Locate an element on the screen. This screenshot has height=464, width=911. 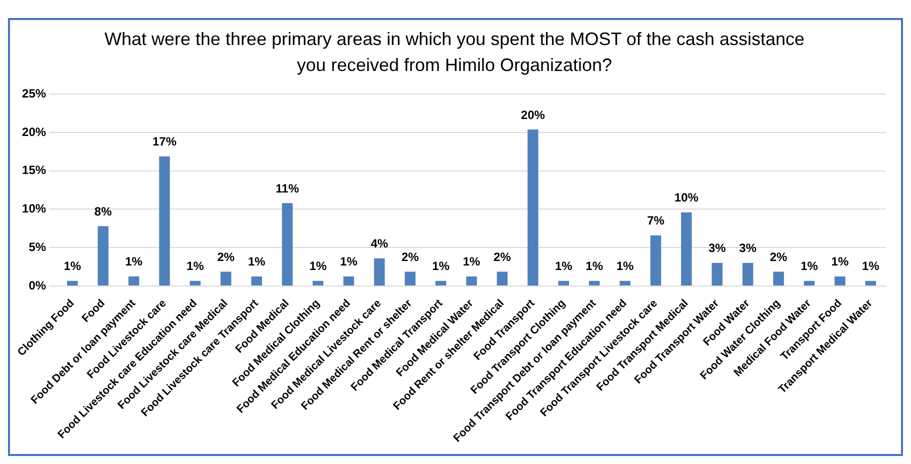
data-label: 17% is located at coordinates (164, 141).